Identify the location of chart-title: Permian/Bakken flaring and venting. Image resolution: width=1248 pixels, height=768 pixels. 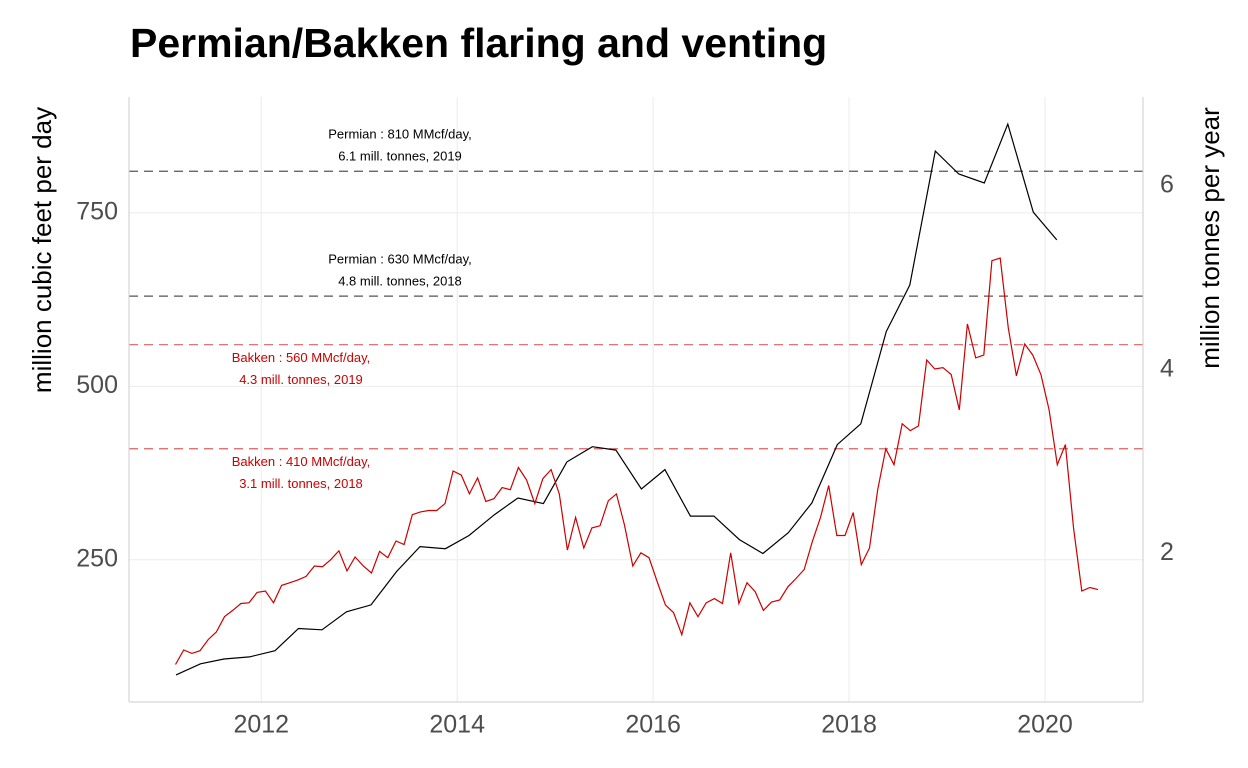
(478, 43).